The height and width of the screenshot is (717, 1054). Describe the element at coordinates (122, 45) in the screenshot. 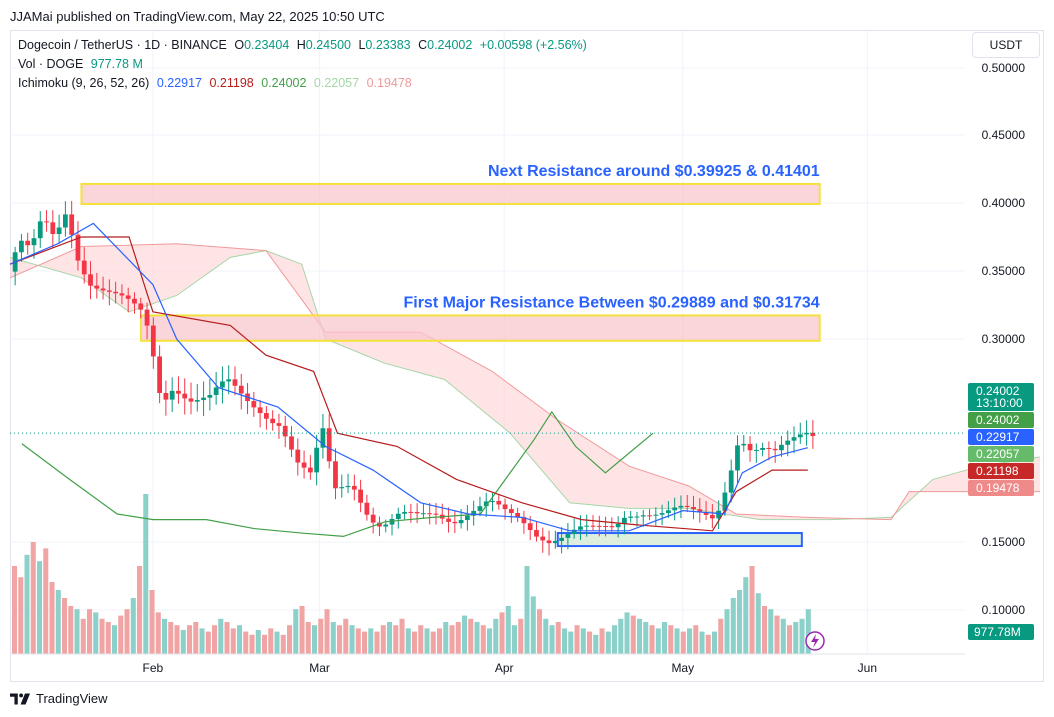

I see `symbol-name: Dogecoin / TetherUS · 1D · BINANCE` at that location.